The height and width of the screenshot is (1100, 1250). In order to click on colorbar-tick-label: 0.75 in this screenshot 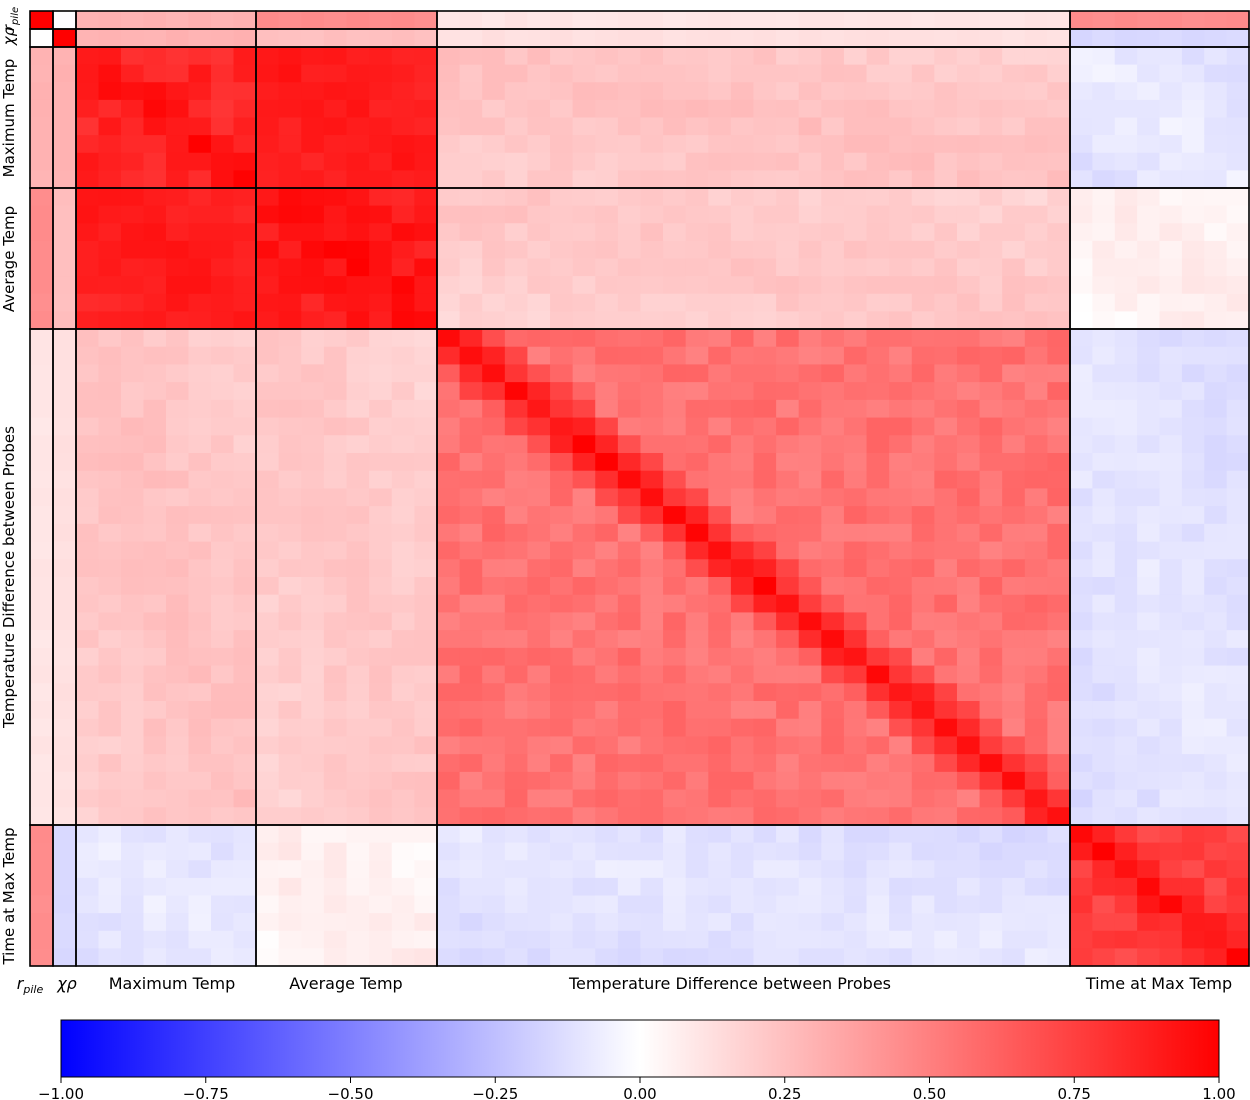, I will do `click(1074, 1092)`.